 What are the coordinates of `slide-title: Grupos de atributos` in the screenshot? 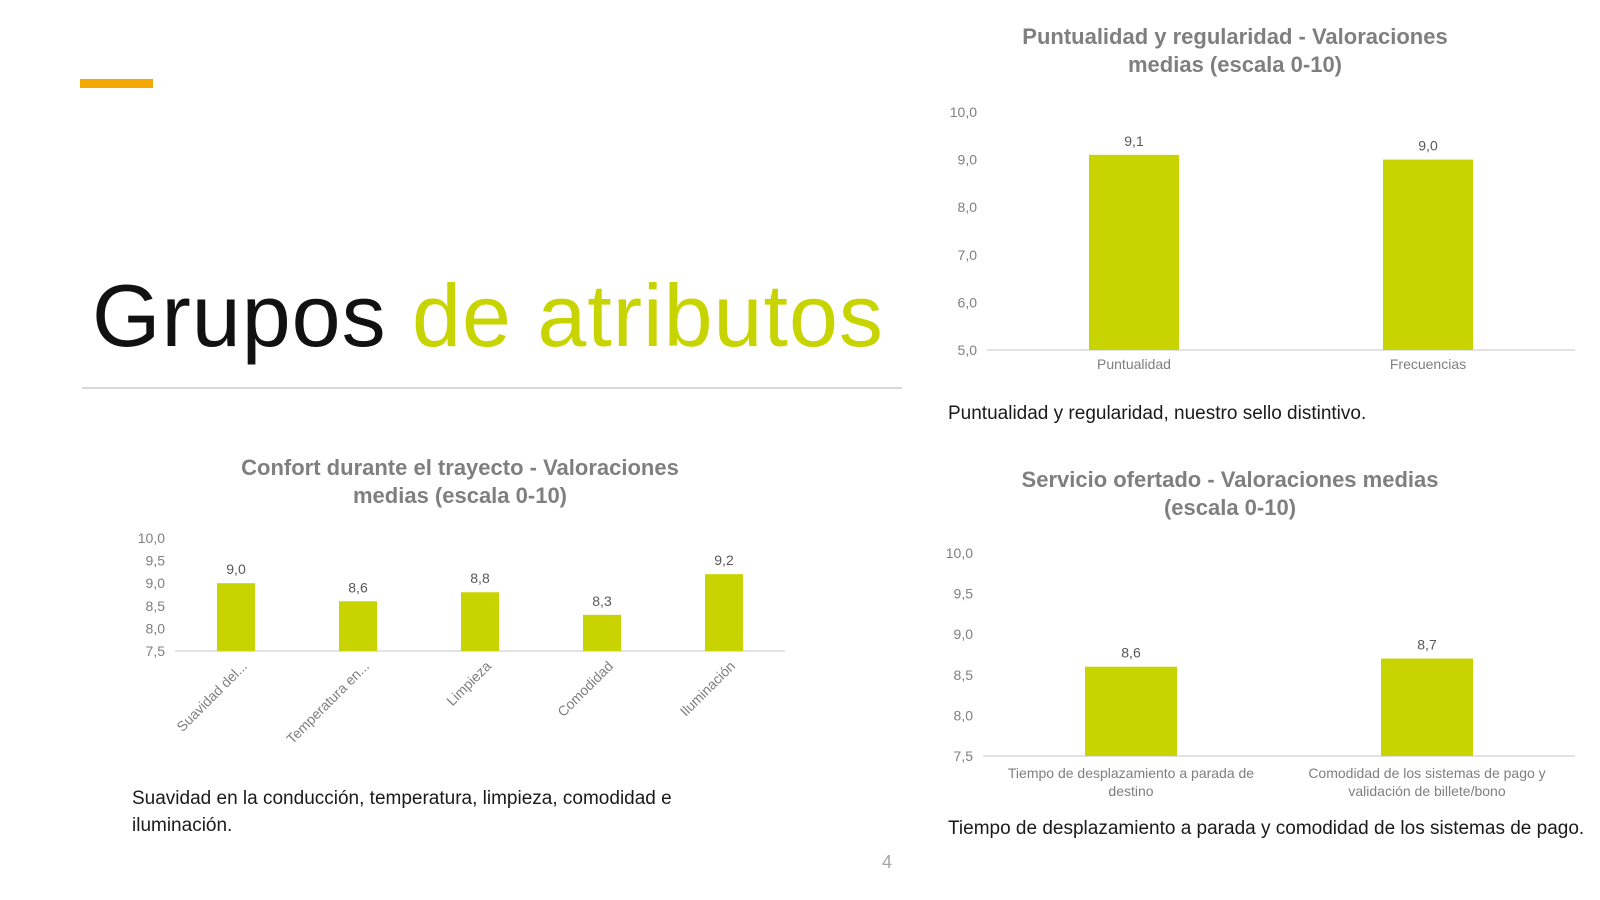 It's located at (488, 316).